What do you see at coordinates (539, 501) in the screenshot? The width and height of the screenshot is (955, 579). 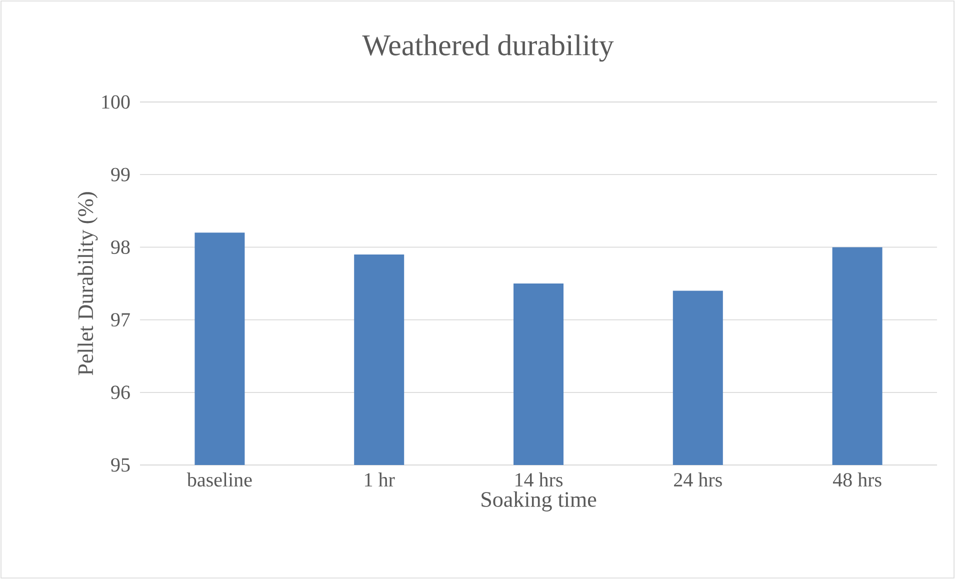 I see `x-axis-title: Soaking time` at bounding box center [539, 501].